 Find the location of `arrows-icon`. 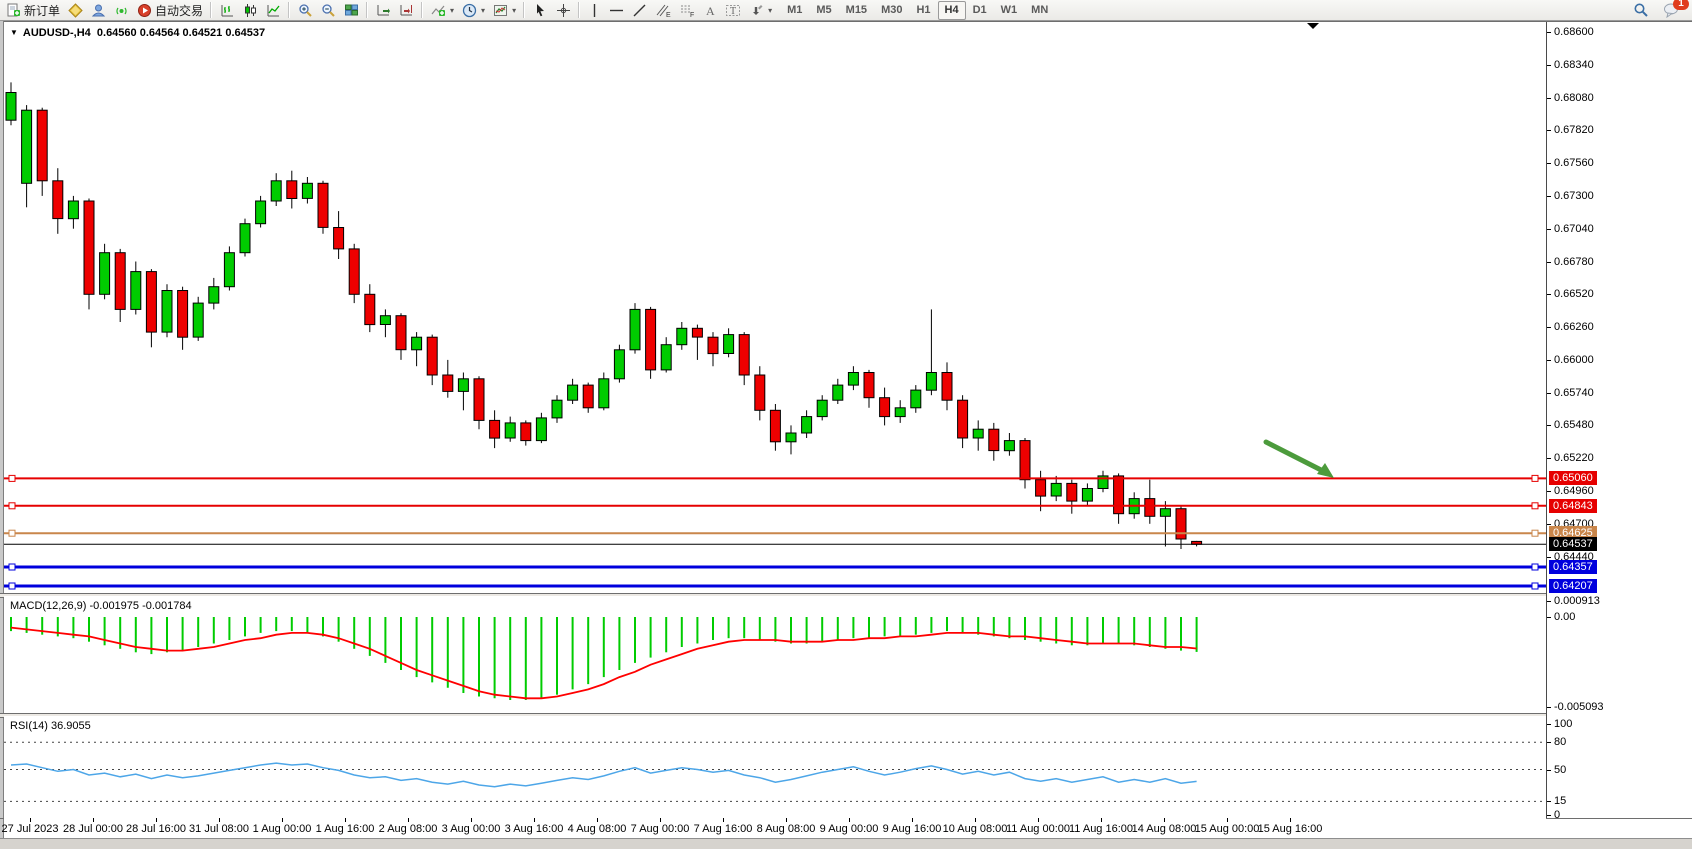

arrows-icon is located at coordinates (758, 9).